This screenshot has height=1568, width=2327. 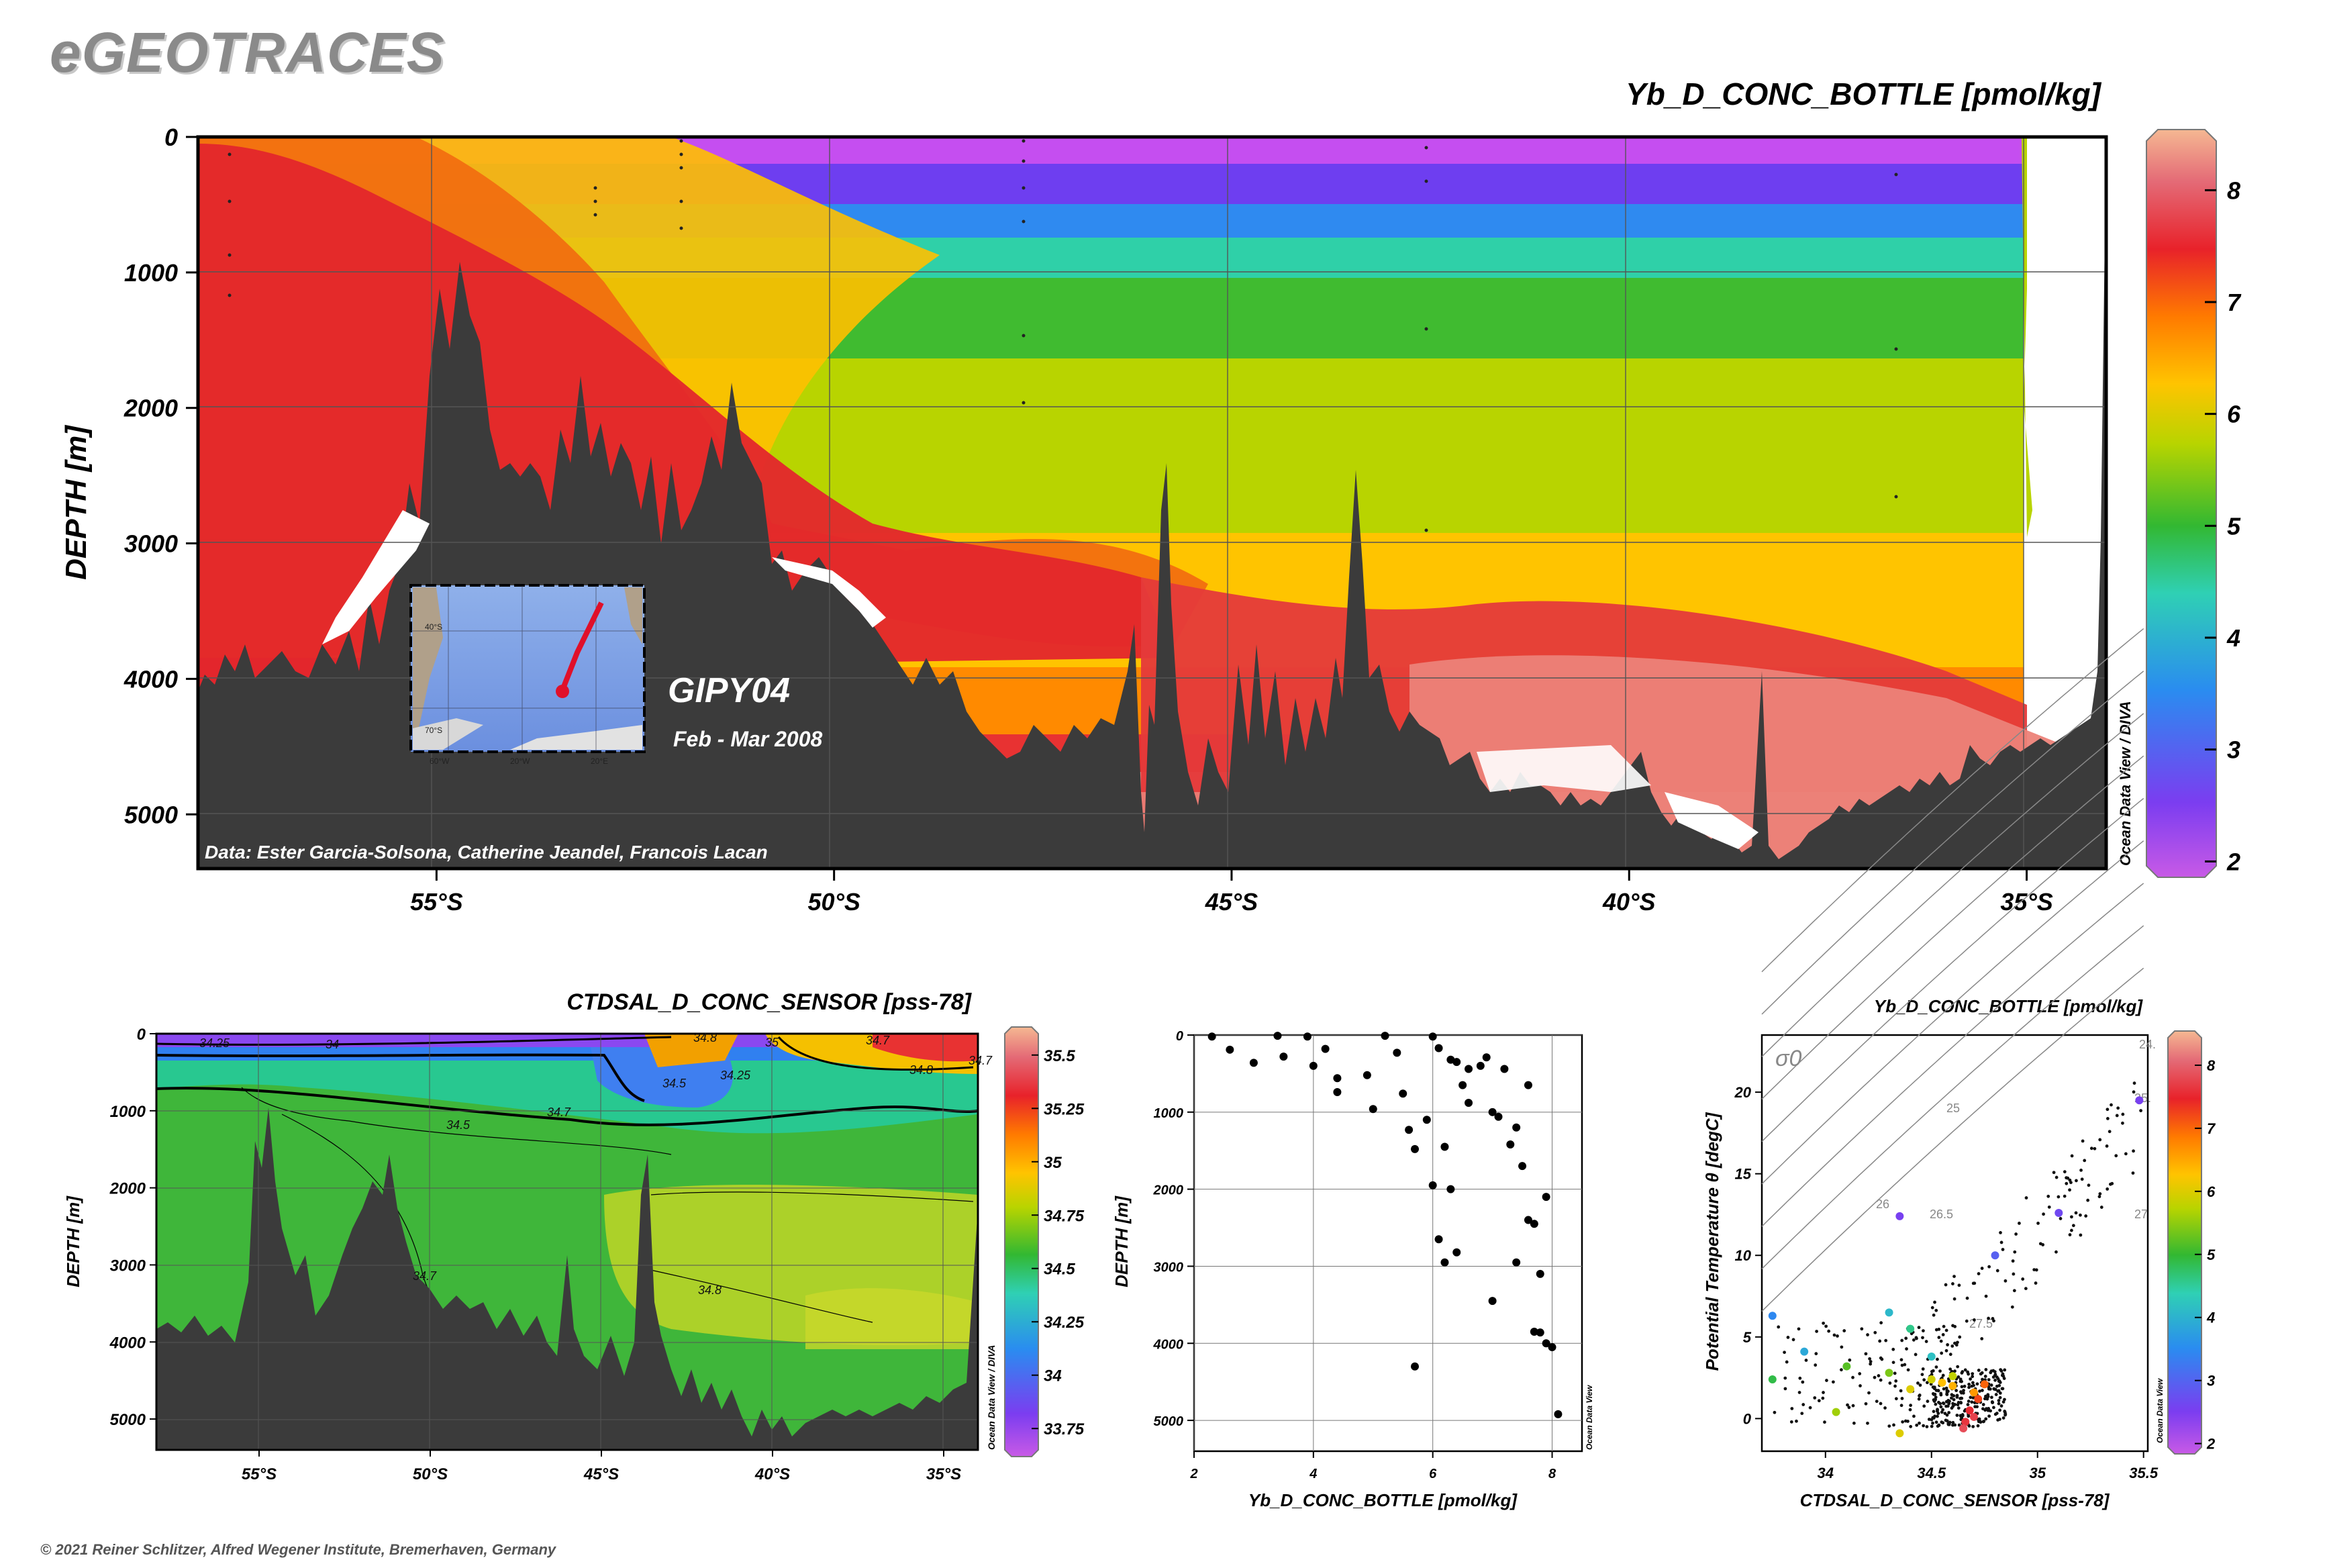 I want to click on inset-lon-20e: 20°E, so click(x=599, y=761).